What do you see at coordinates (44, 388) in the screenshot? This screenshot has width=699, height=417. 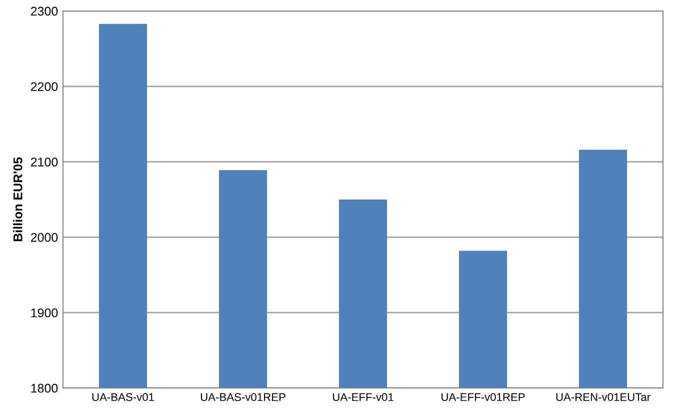 I see `y-tick-label: 1800` at bounding box center [44, 388].